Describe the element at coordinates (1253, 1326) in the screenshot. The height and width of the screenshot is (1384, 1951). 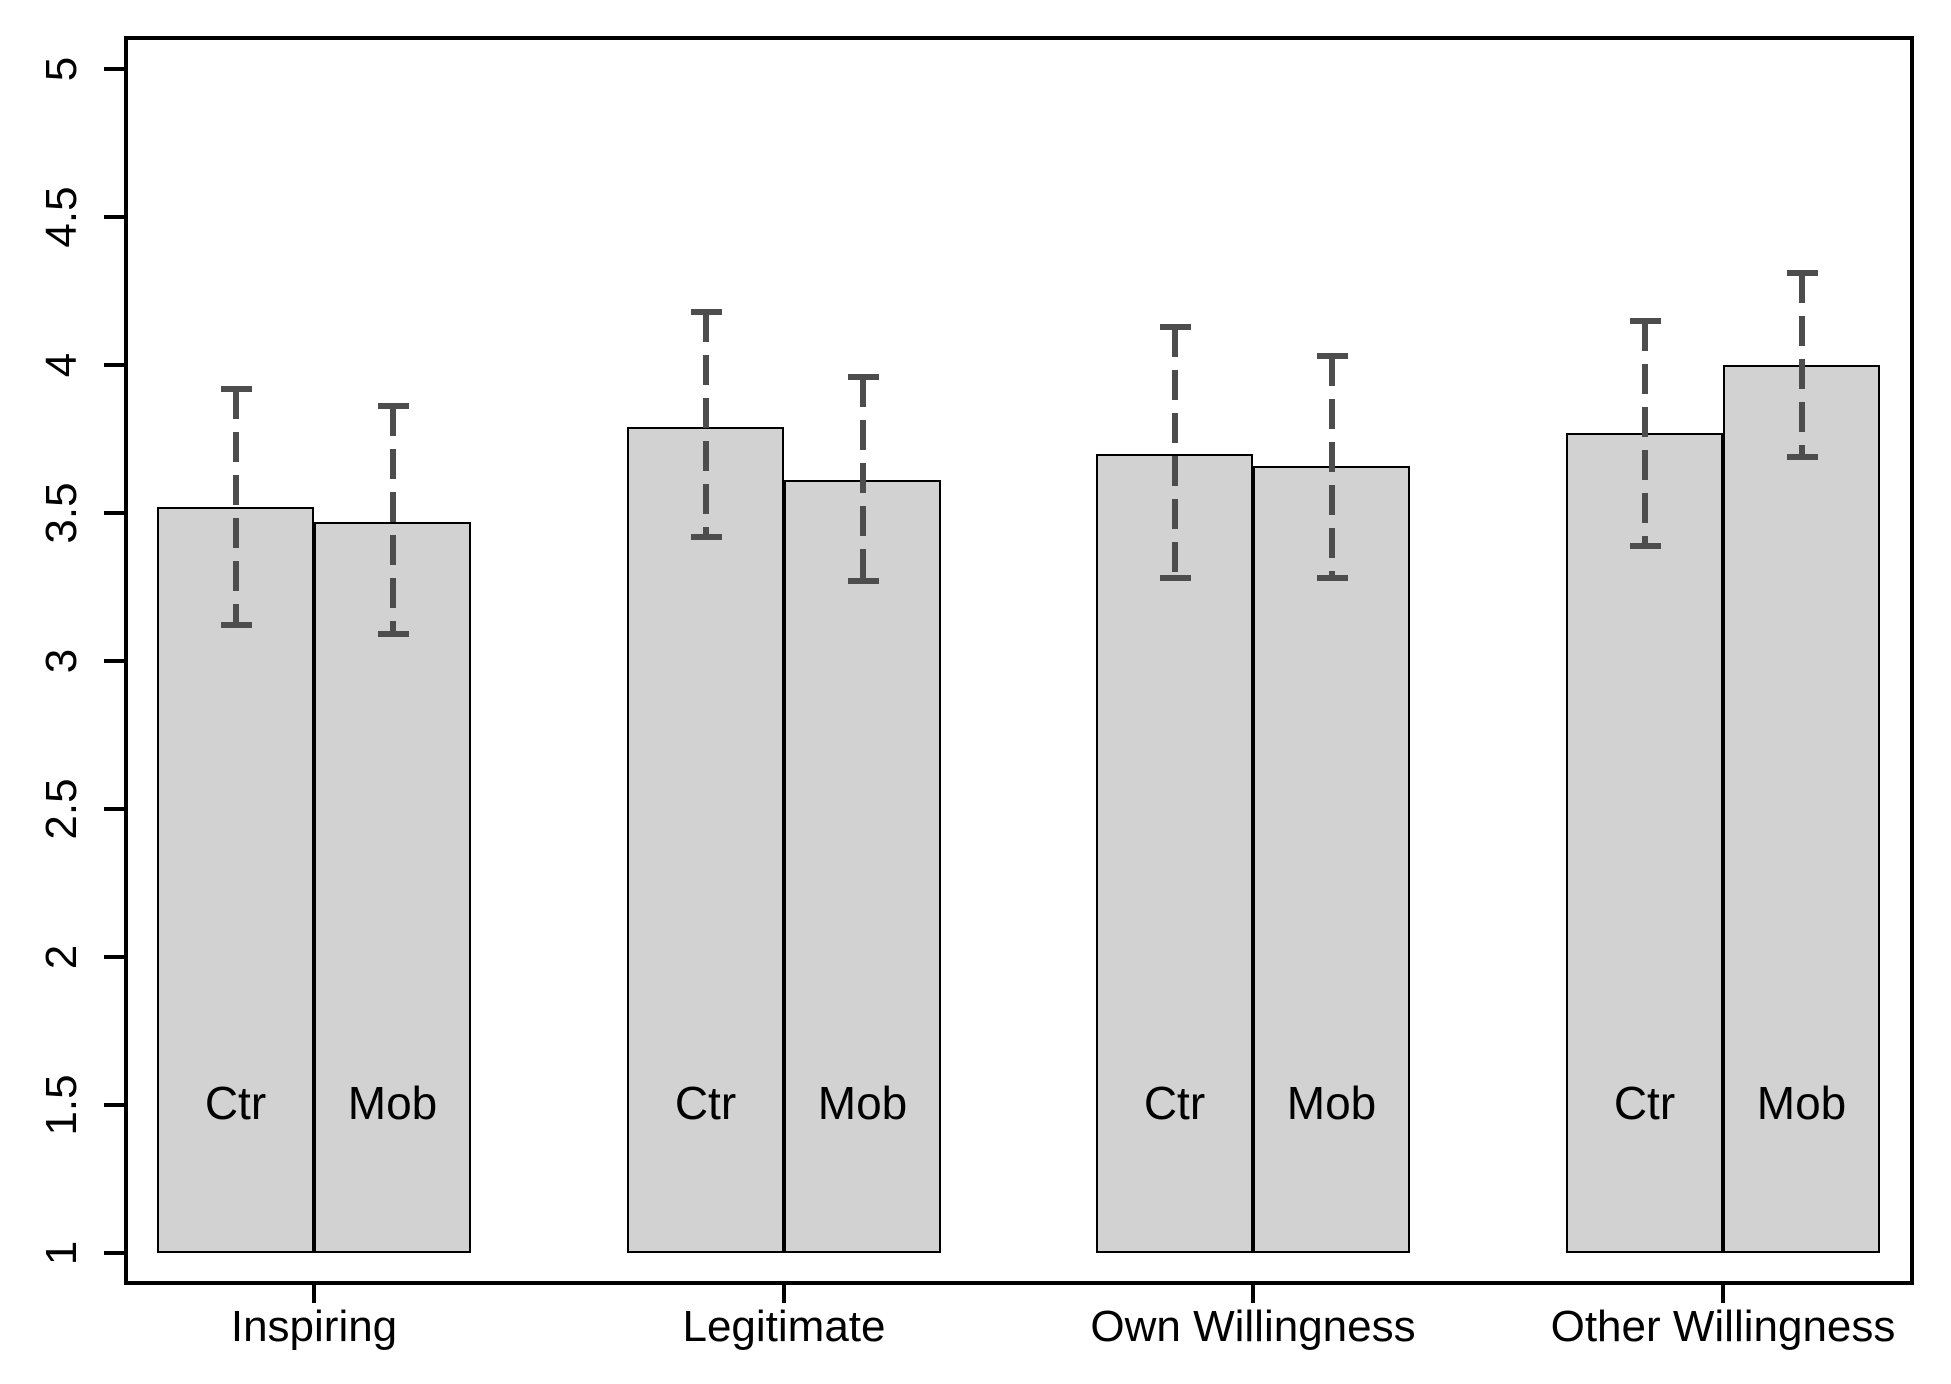
I see `x-category-label: Own Willingness` at that location.